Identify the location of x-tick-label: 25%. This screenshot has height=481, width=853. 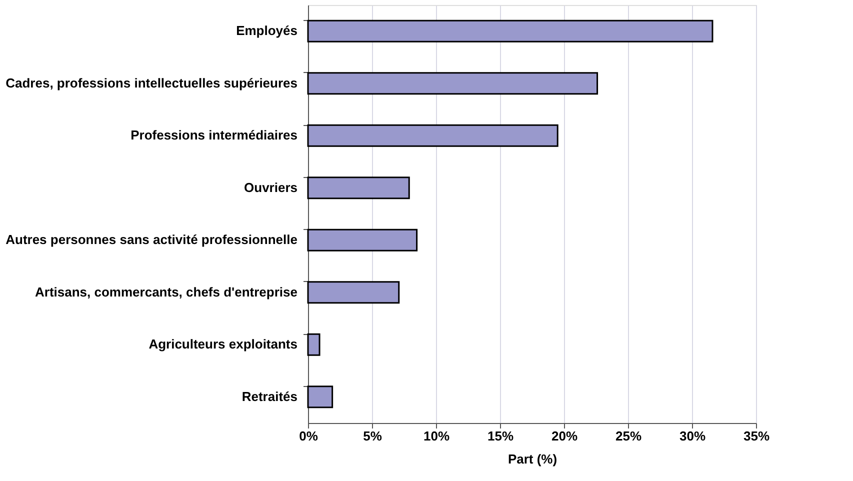
(628, 436).